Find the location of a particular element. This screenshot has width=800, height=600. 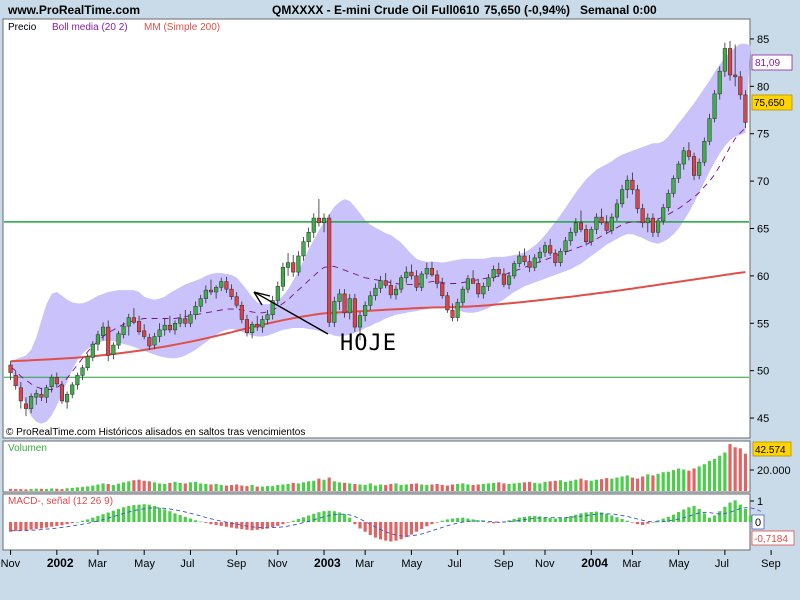

month-label: Jul is located at coordinates (187, 564).